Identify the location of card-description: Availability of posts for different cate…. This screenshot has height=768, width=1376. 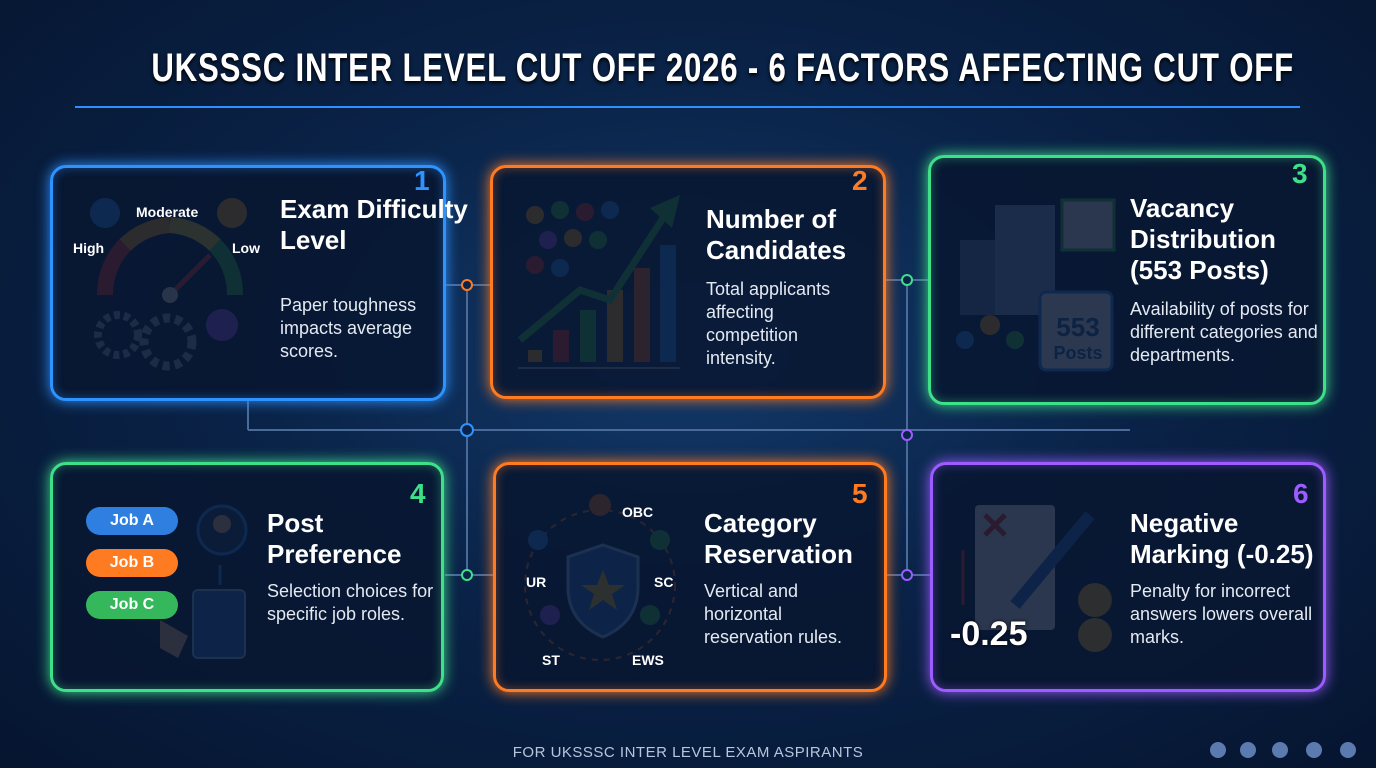
(1224, 332).